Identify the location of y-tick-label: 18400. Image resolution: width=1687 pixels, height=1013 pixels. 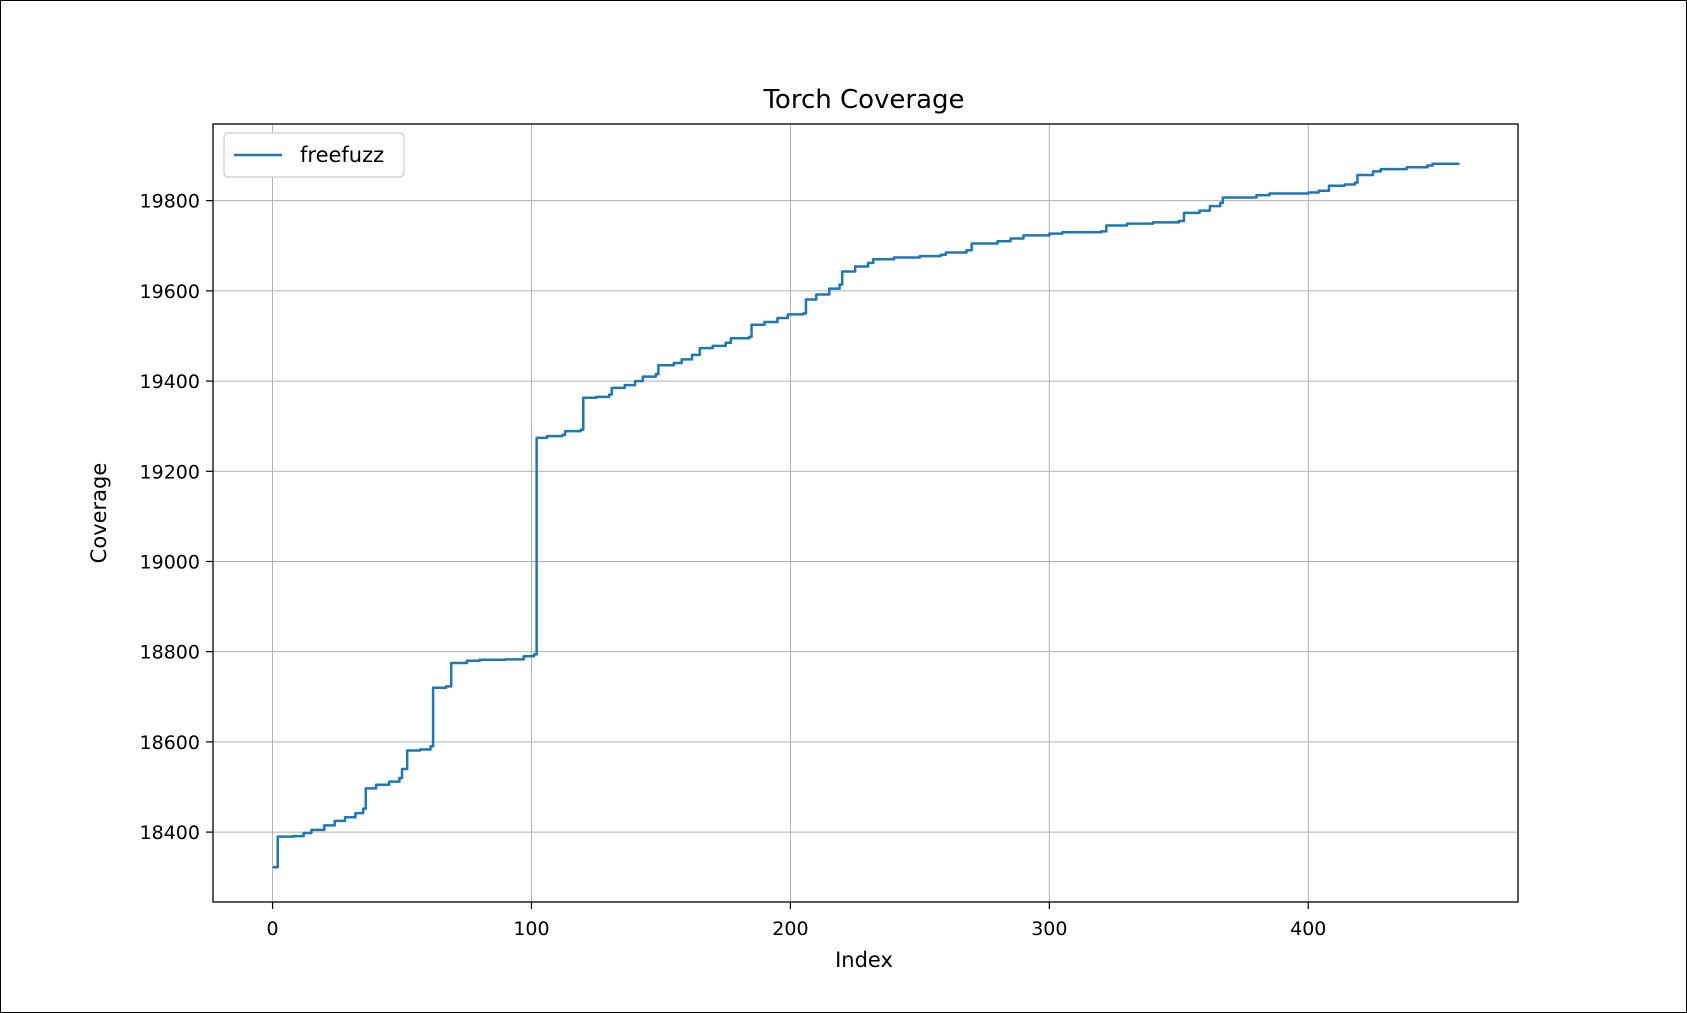
(170, 833).